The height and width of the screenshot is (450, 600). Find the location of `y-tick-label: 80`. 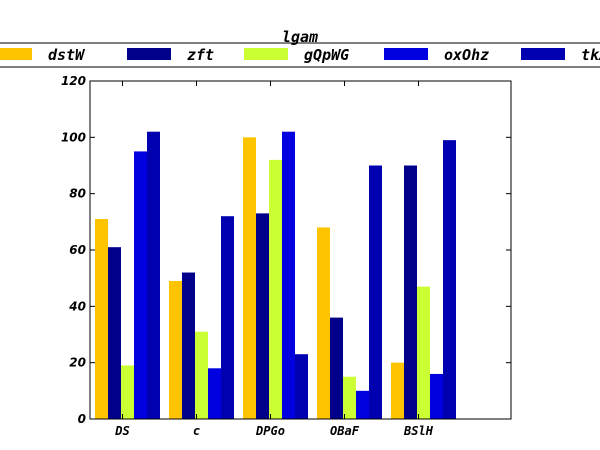

y-tick-label: 80 is located at coordinates (77, 194).